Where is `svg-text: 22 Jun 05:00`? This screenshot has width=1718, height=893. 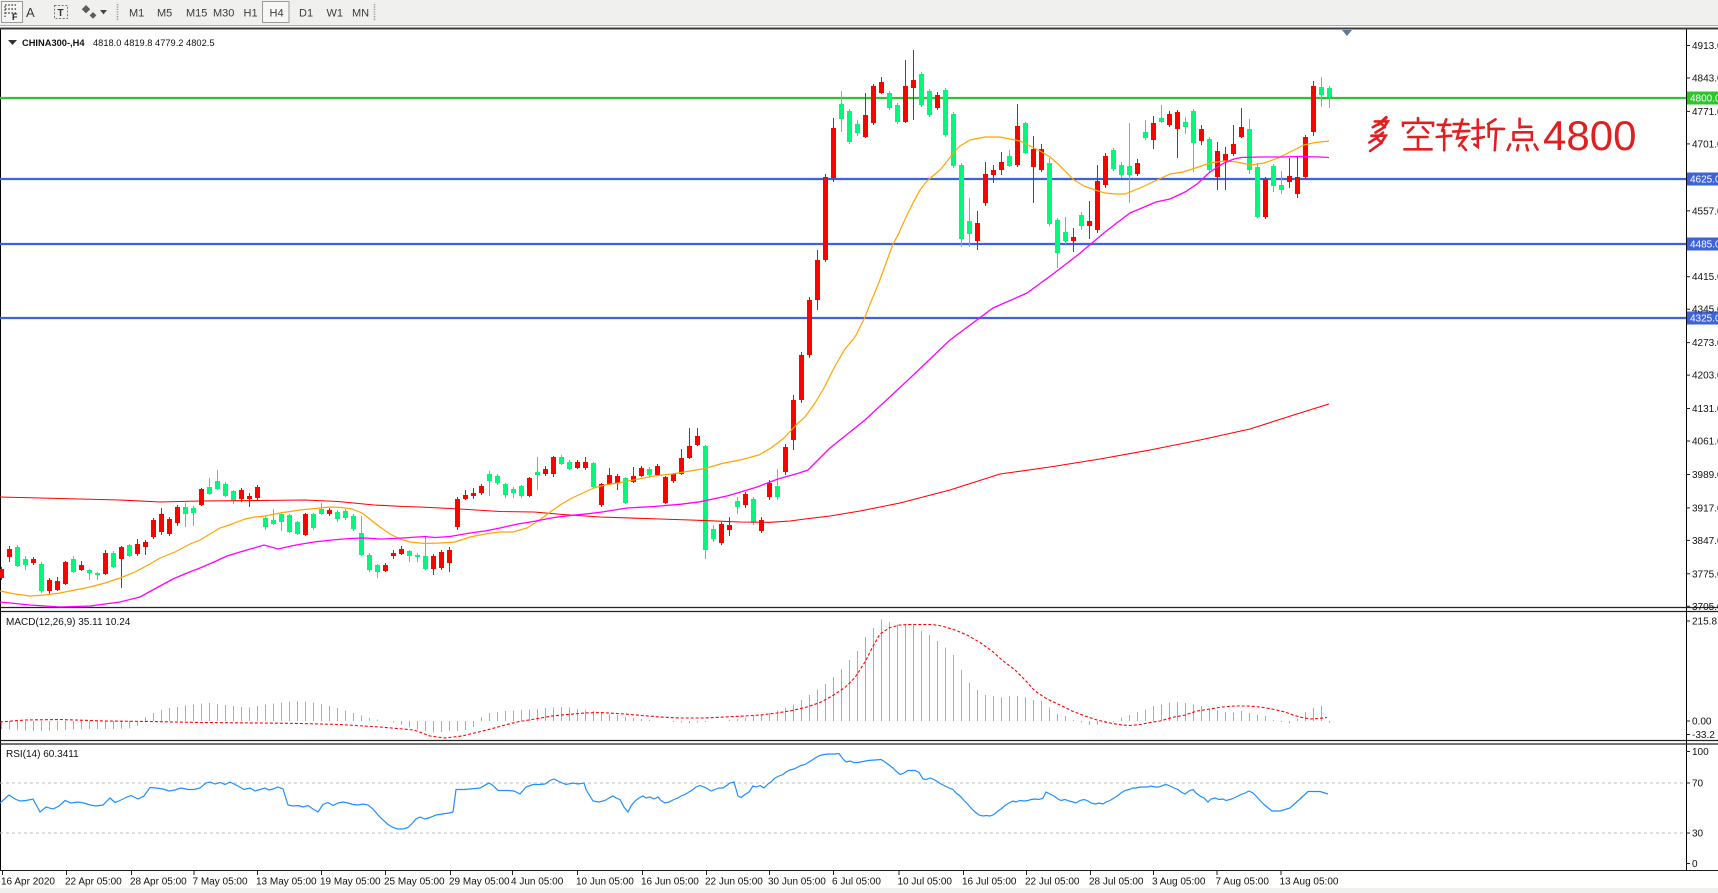 svg-text: 22 Jun 05:00 is located at coordinates (734, 882).